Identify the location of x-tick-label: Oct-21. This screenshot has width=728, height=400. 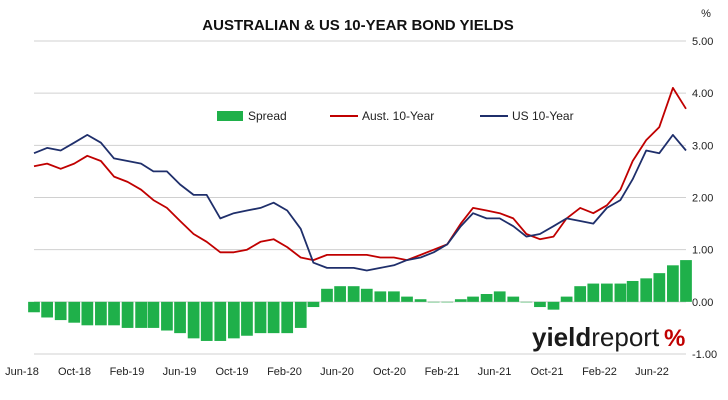
(546, 372).